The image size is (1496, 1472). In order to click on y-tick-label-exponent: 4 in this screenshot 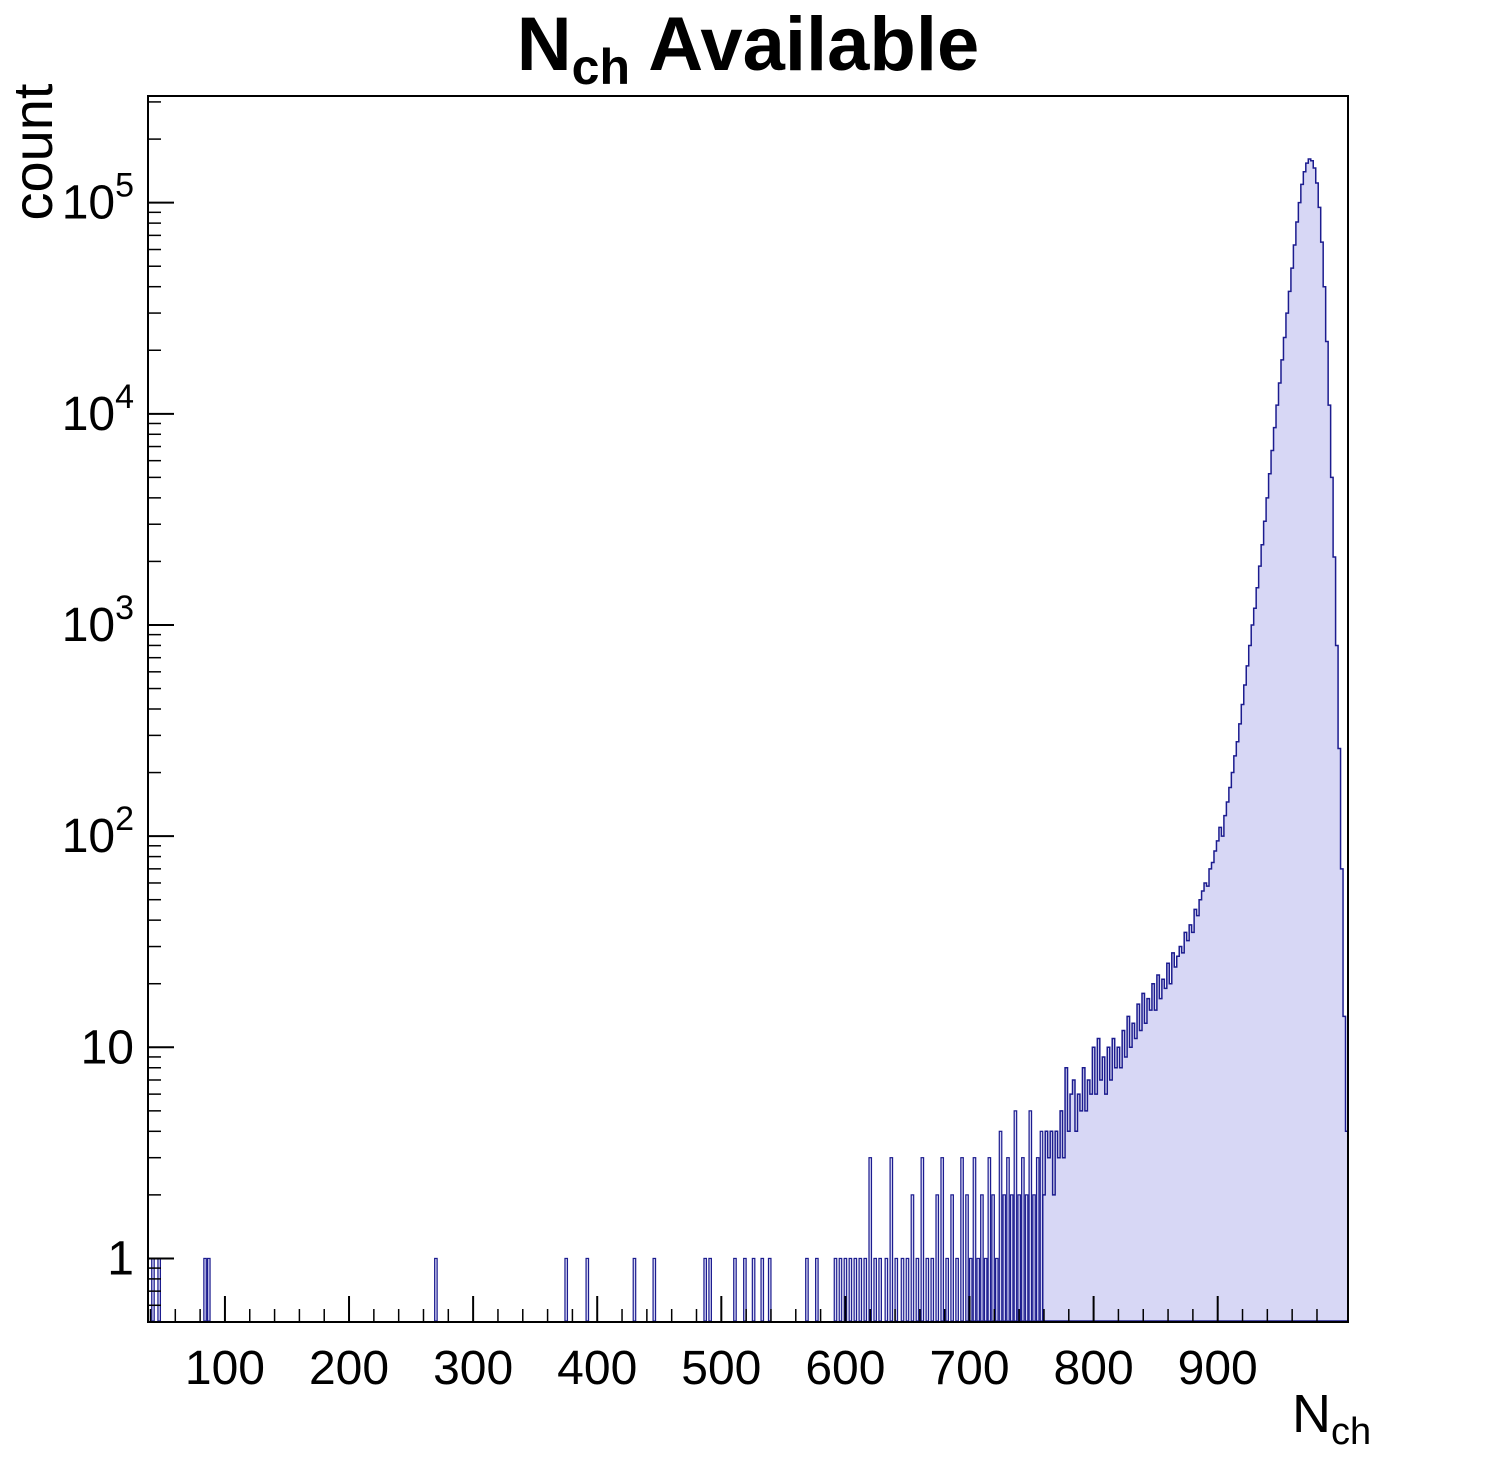, I will do `click(124, 397)`.